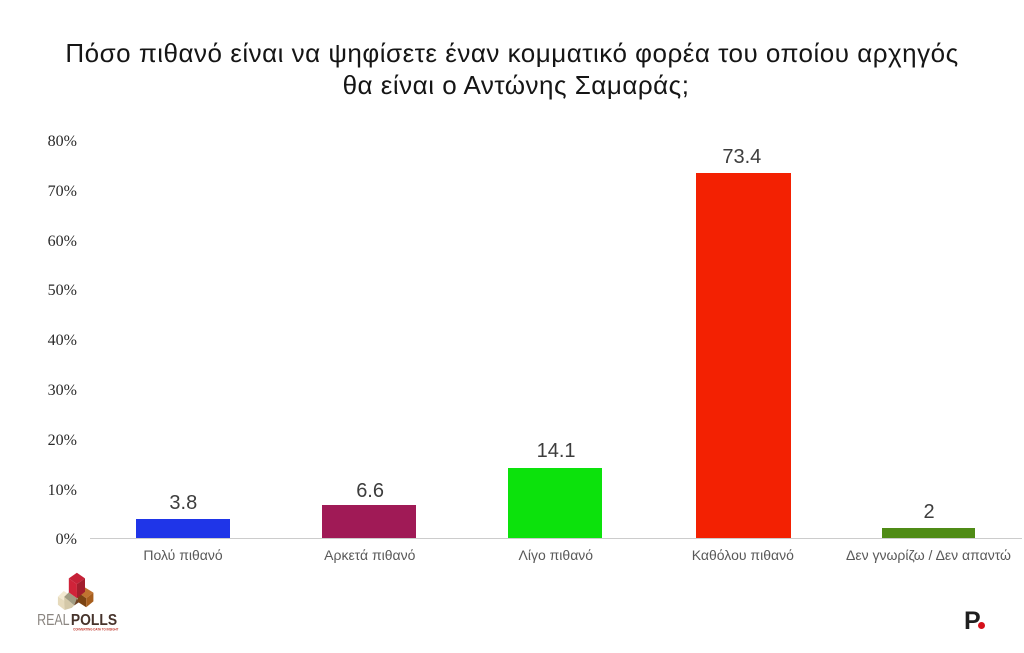 The image size is (1024, 653). What do you see at coordinates (53, 620) in the screenshot?
I see `svg-text: REAL` at bounding box center [53, 620].